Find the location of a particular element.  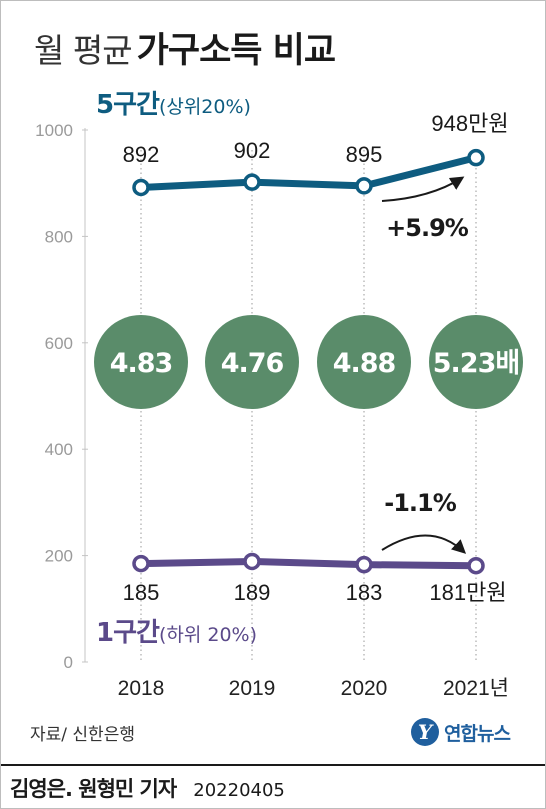

ratio-label: 4.88 is located at coordinates (364, 363).